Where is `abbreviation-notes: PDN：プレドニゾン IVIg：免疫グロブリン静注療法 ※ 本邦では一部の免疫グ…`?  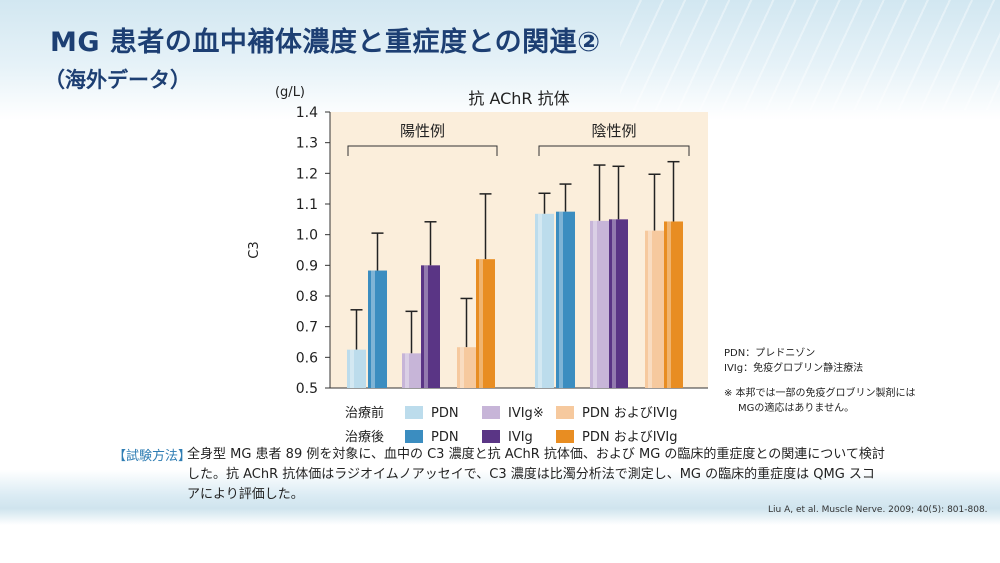
abbreviation-notes: PDN：プレドニゾン IVIg：免疫グロブリン静注療法 ※ 本邦では一部の免疫グ… is located at coordinates (820, 381).